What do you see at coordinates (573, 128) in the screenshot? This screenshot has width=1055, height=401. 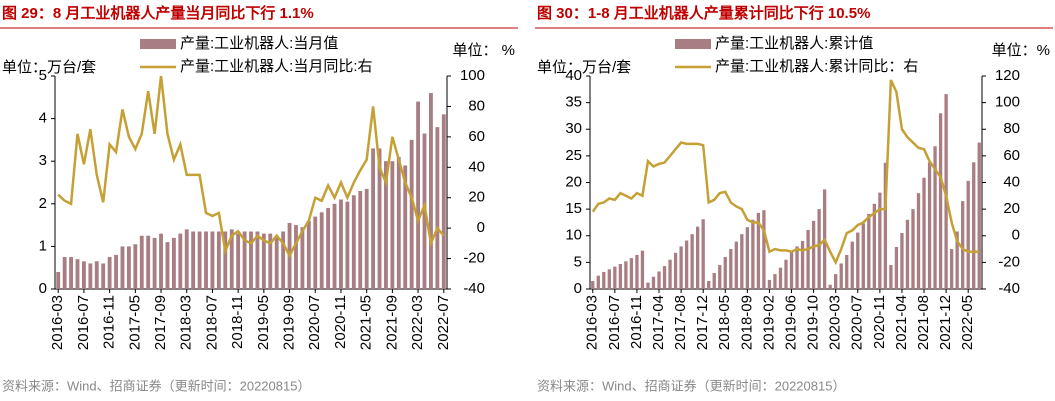 I see `y-tick-label: 30` at bounding box center [573, 128].